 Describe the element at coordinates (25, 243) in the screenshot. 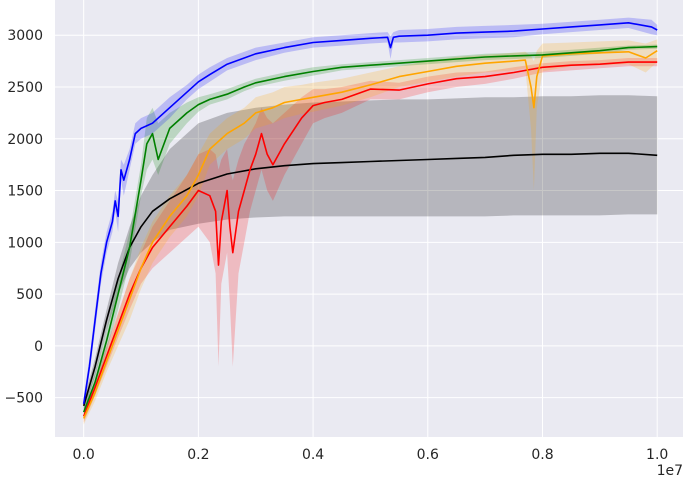

I see `y-tick-label: 1000` at that location.